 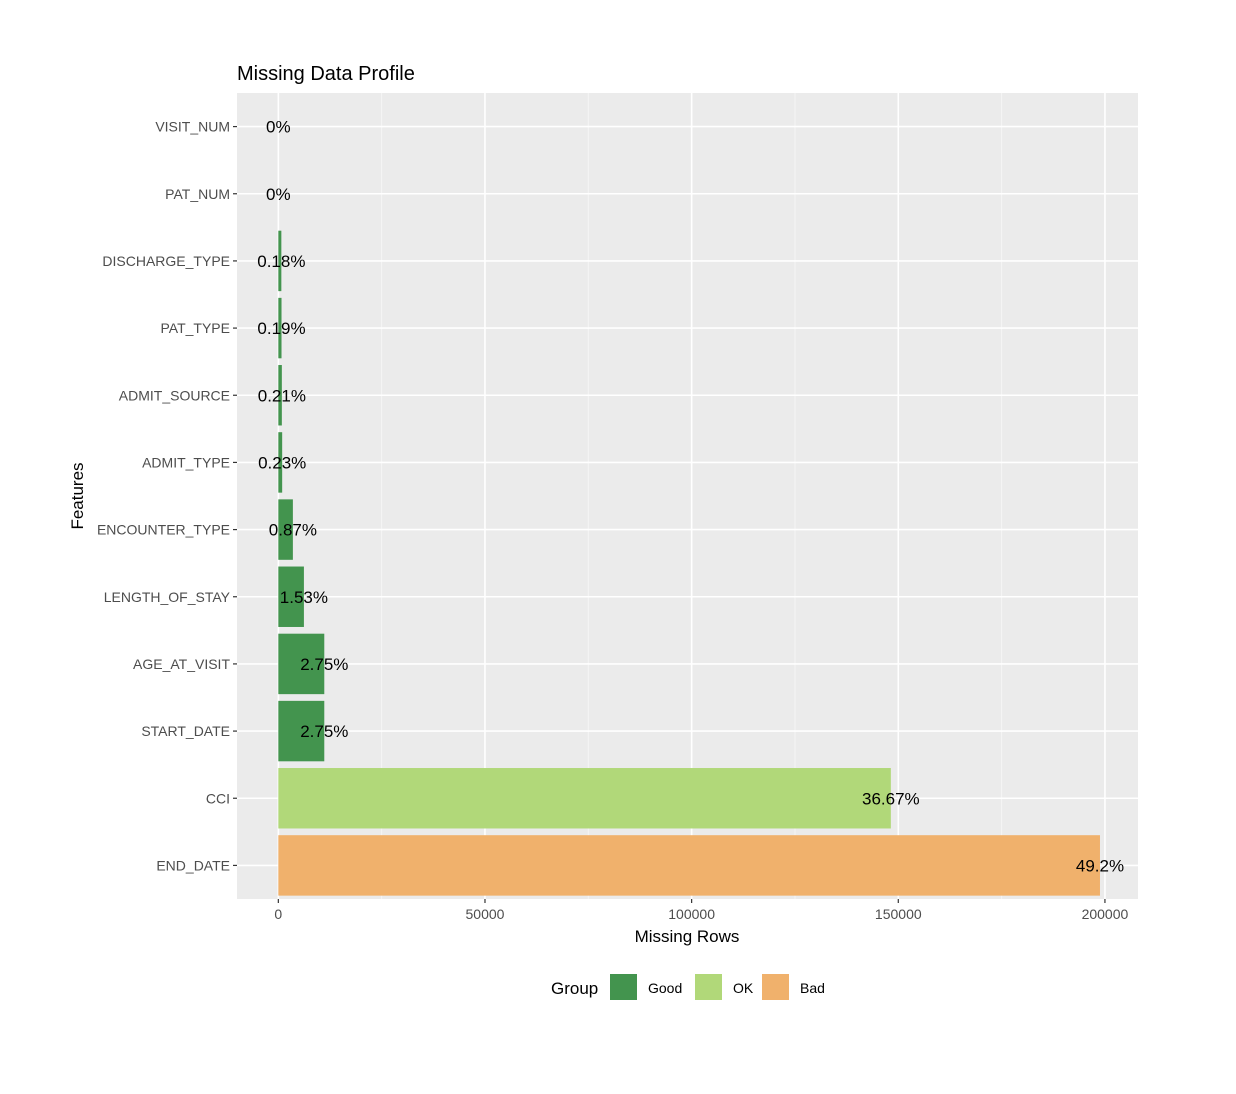 I want to click on x-tick-label: 0, so click(x=278, y=914).